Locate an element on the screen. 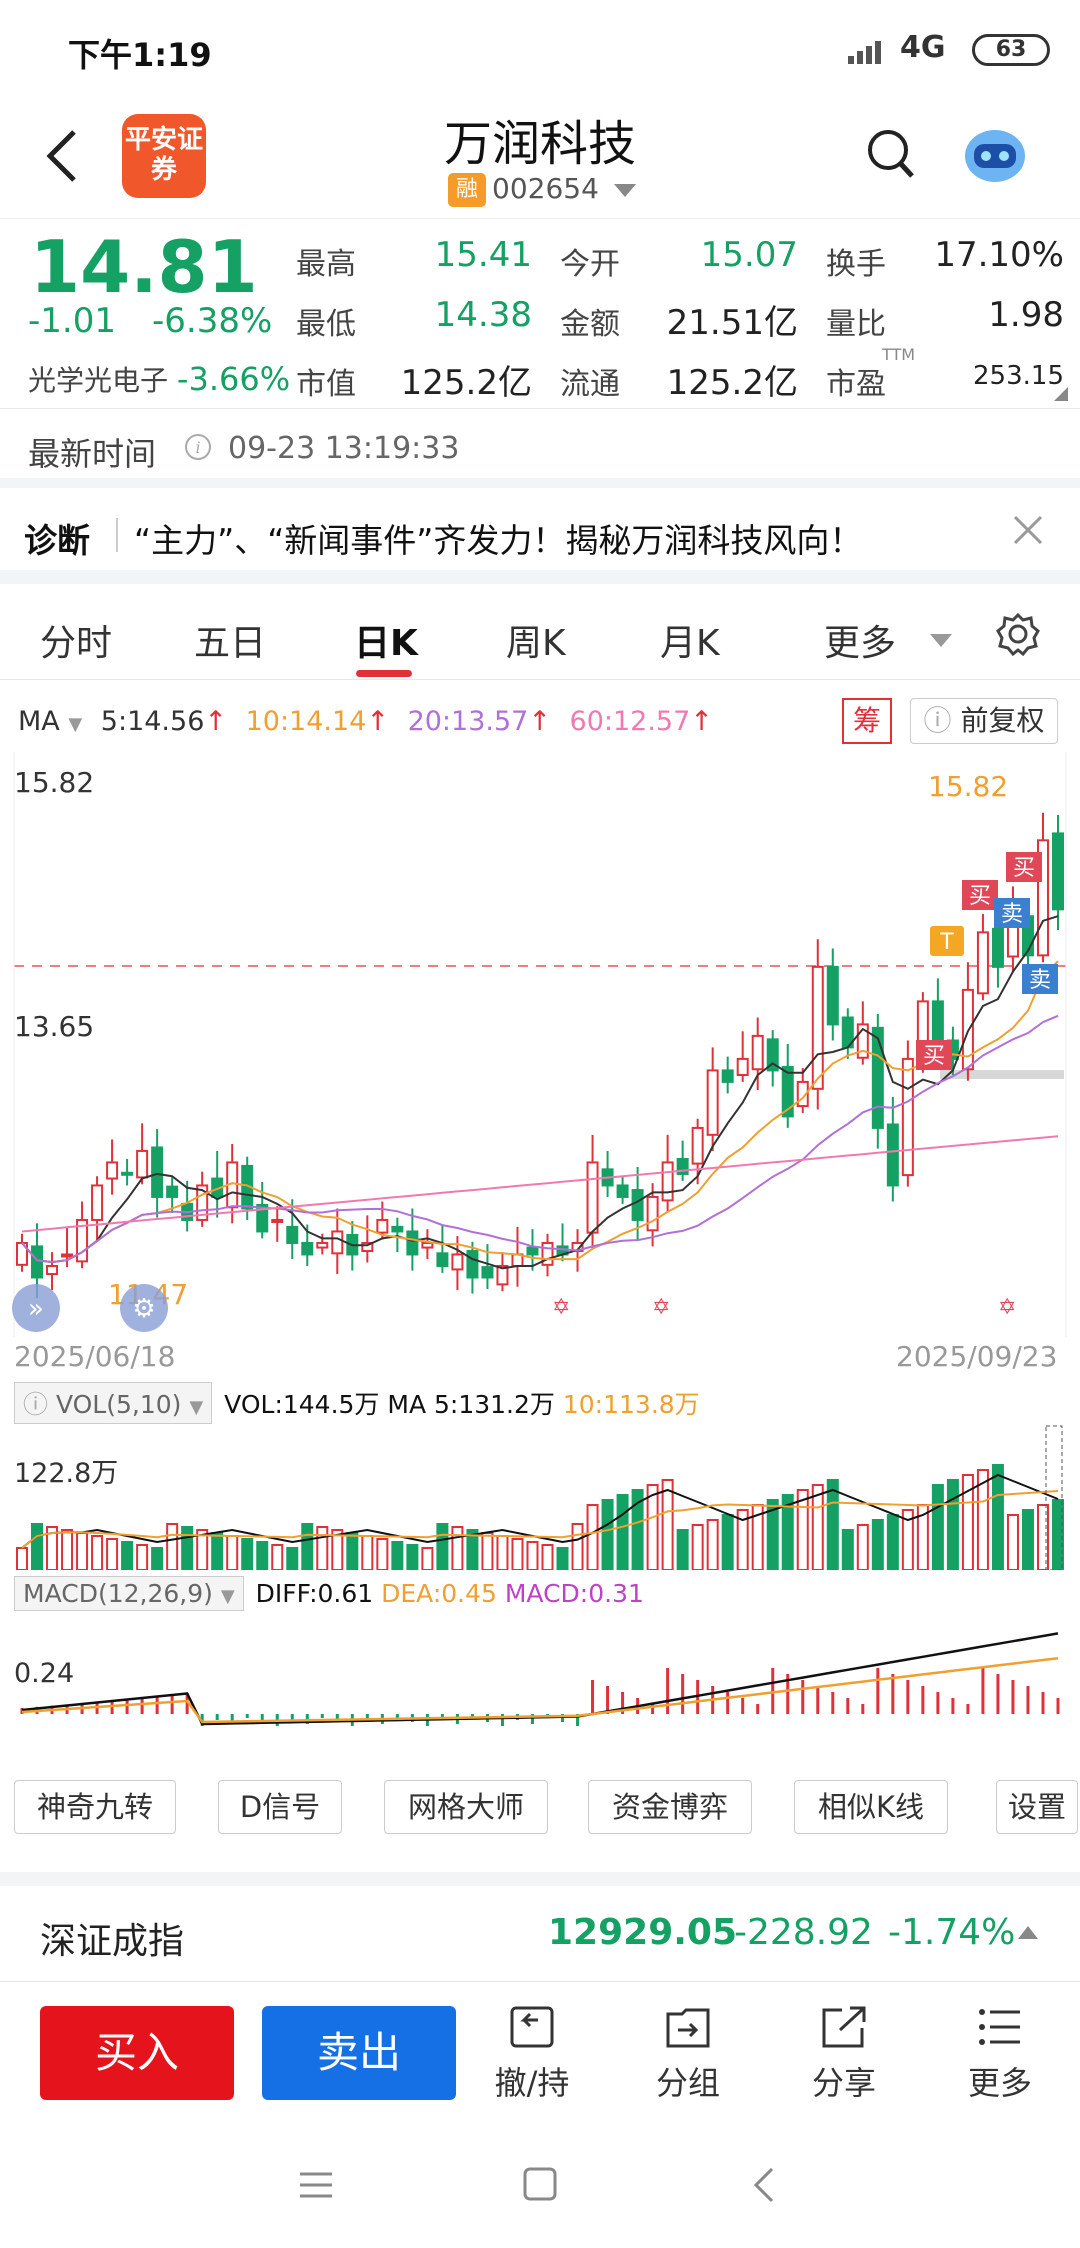  tab-monthly-k: 月K is located at coordinates (690, 643).